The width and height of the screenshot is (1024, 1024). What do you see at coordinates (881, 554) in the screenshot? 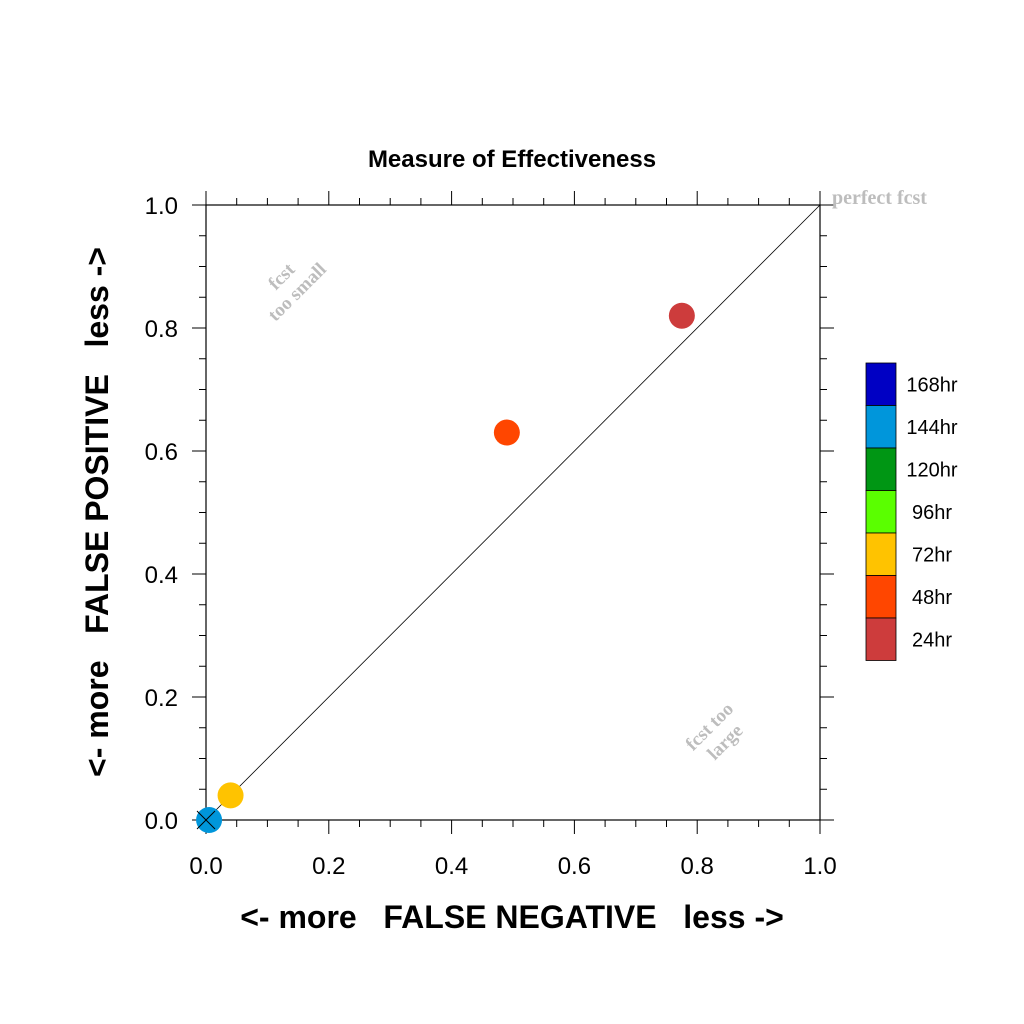
I see `legend-swatch-72hr` at bounding box center [881, 554].